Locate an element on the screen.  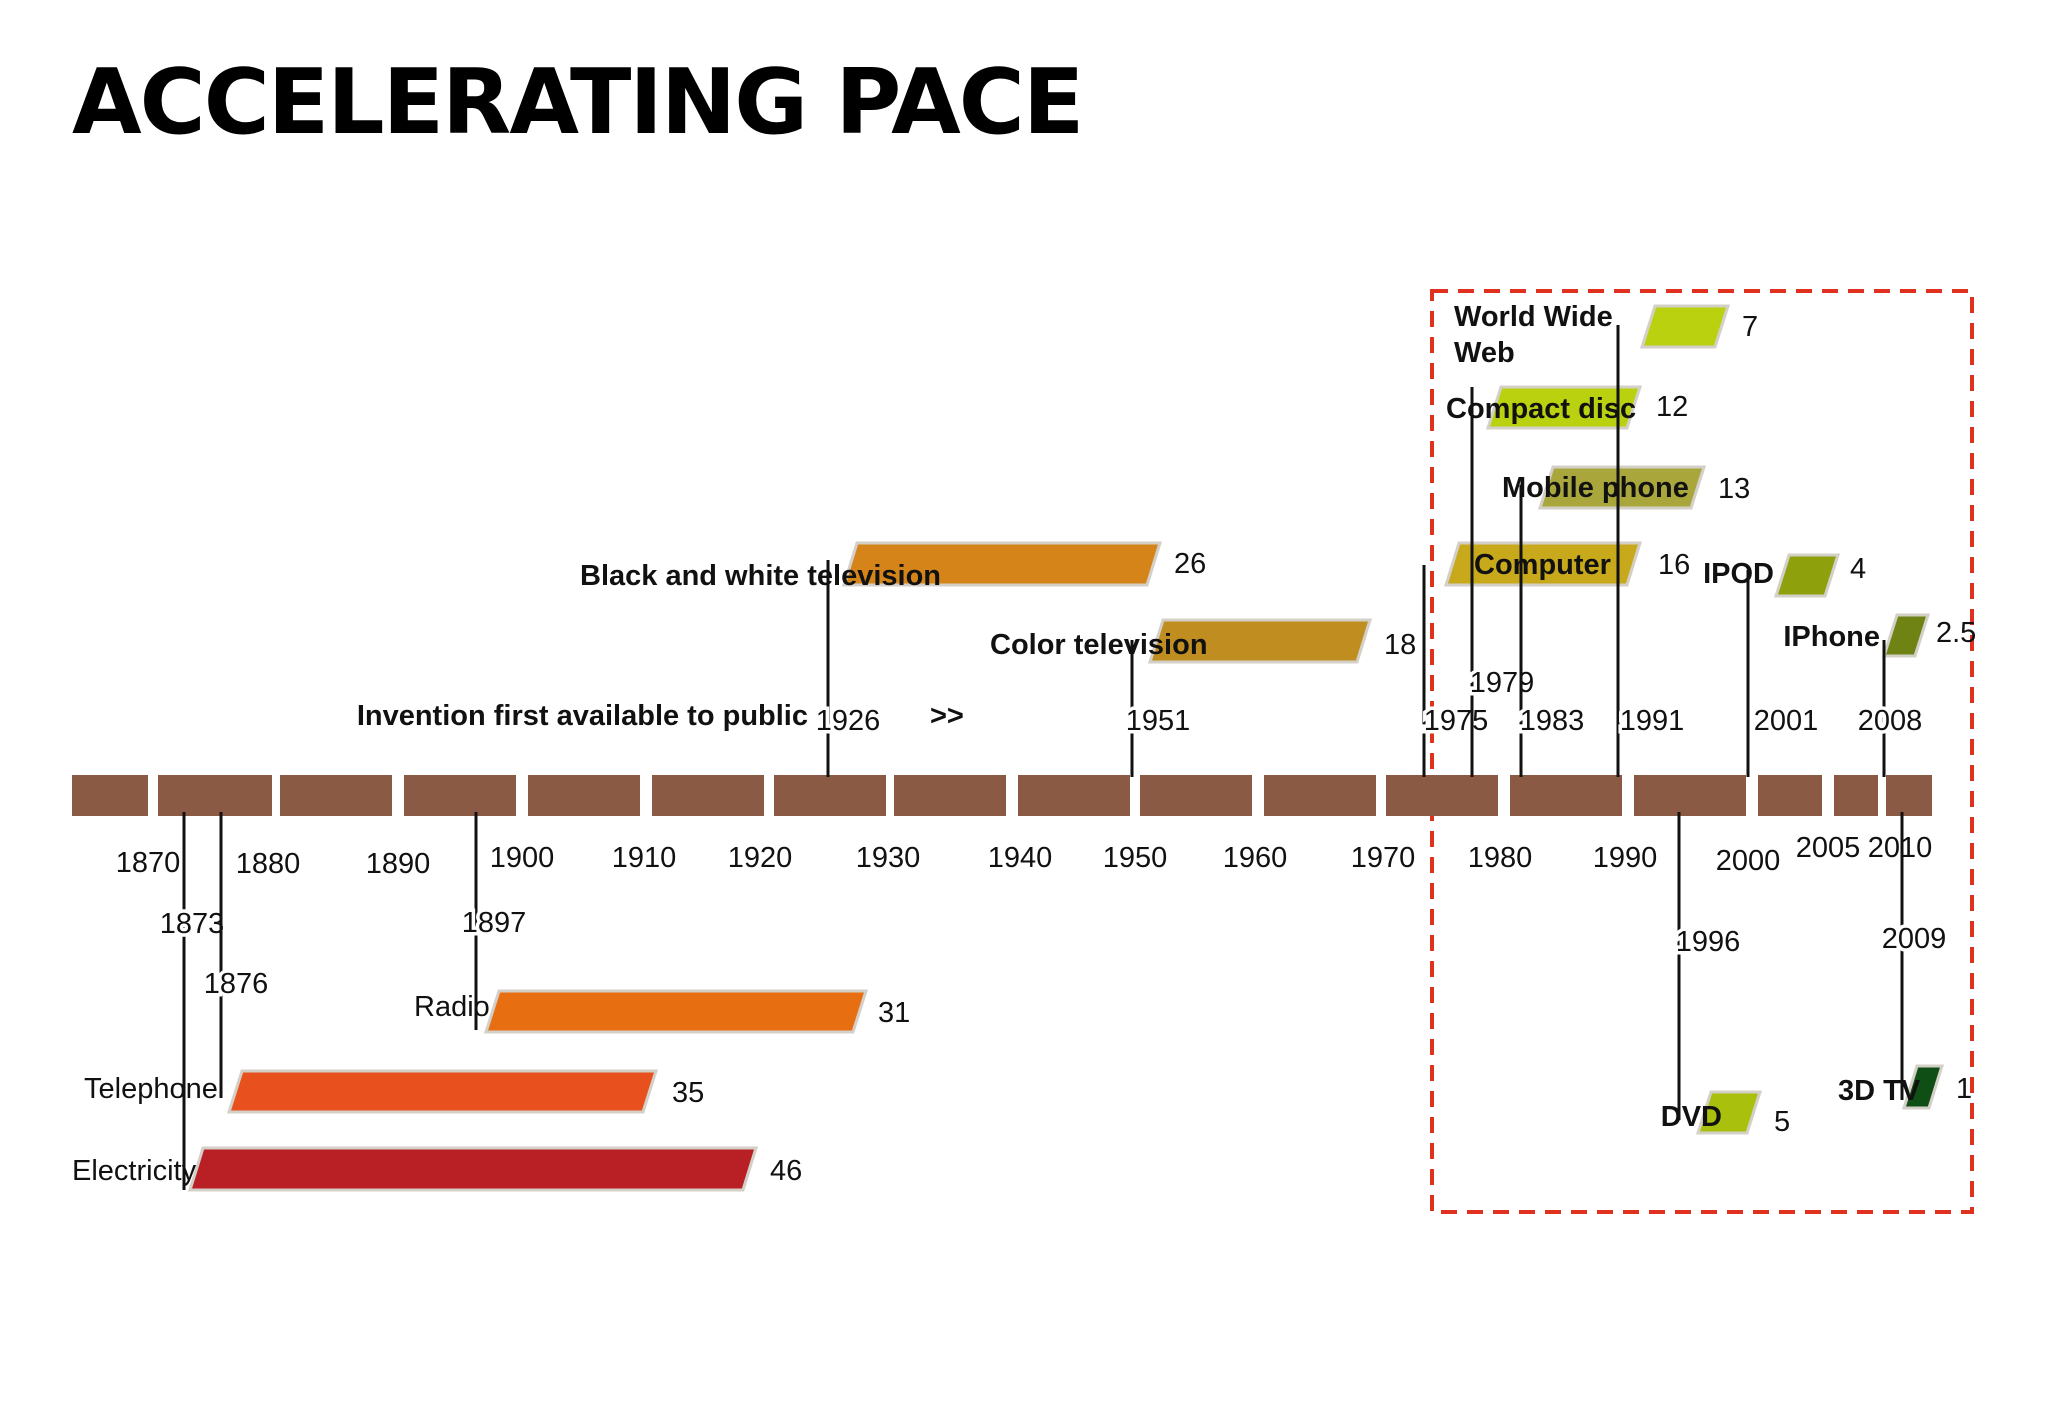
invention-name-label: Web is located at coordinates (1484, 353).